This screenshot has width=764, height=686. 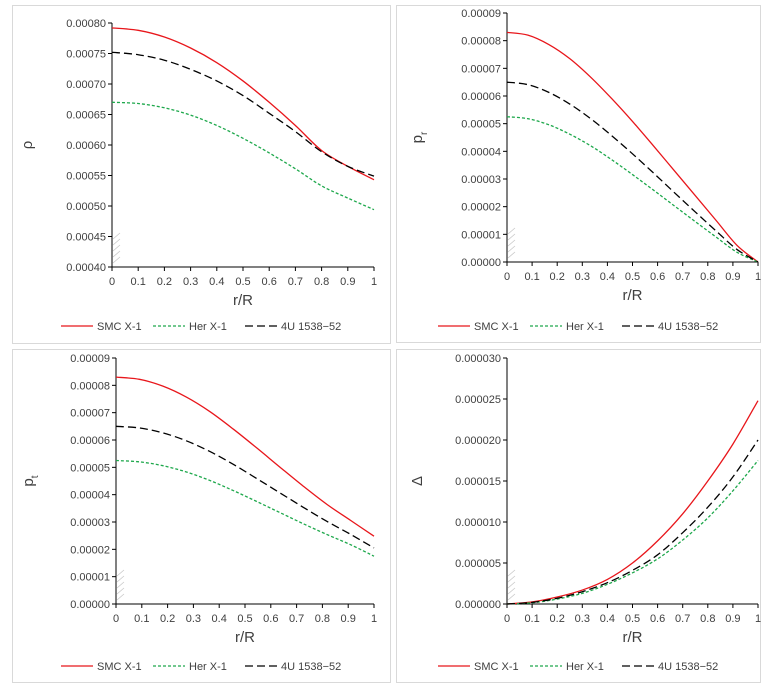 I want to click on y-tick-label: 0.00040, so click(x=86, y=268).